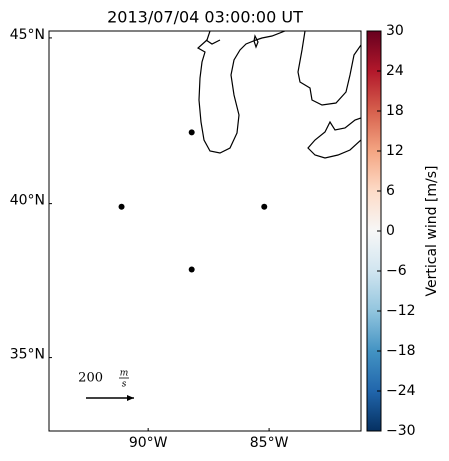  I want to click on colorbar-label: Vertical wind [m/s], so click(432, 231).